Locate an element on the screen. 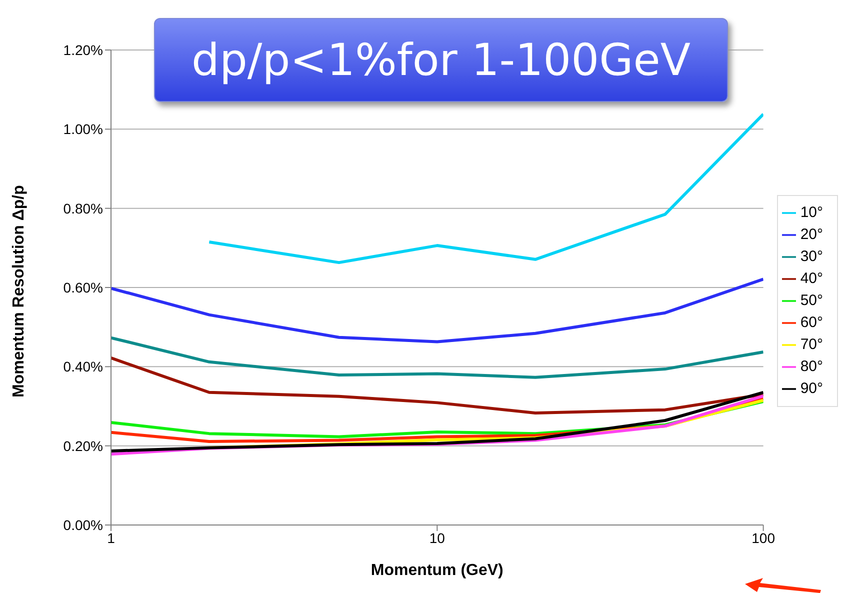 The image size is (847, 593). legend-label: 20° is located at coordinates (811, 234).